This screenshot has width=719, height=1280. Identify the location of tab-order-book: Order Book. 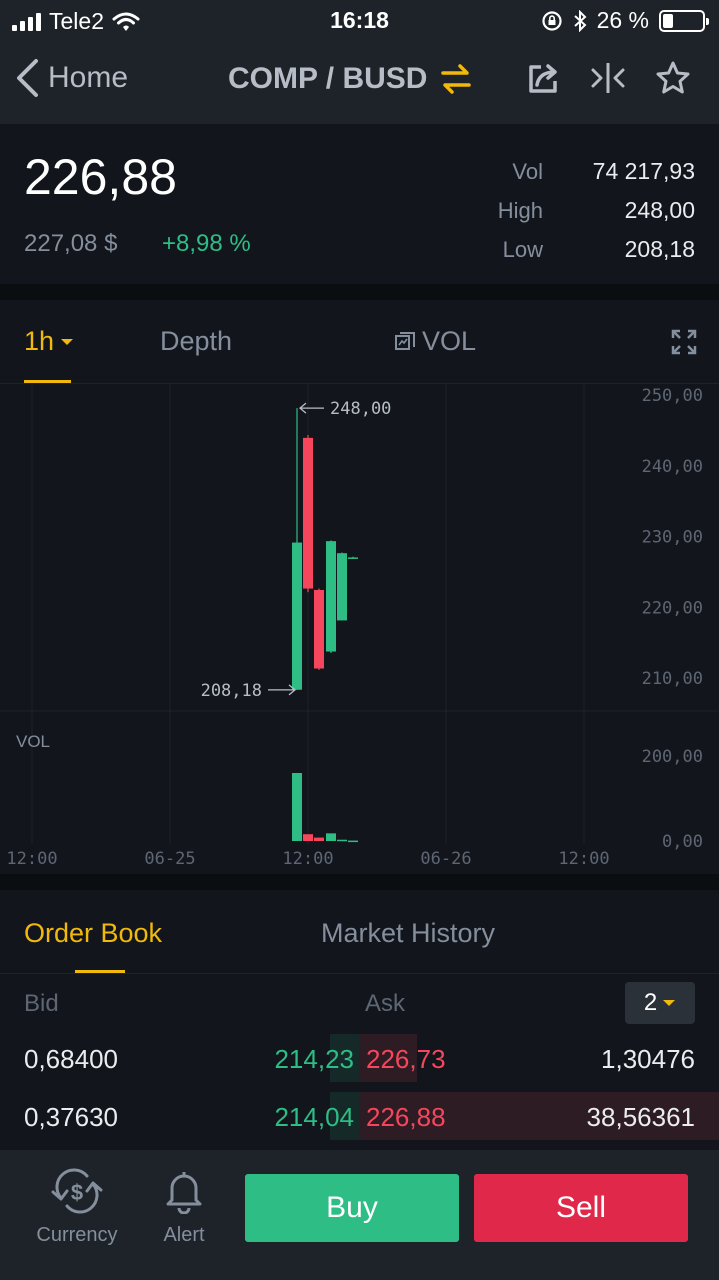
(93, 933).